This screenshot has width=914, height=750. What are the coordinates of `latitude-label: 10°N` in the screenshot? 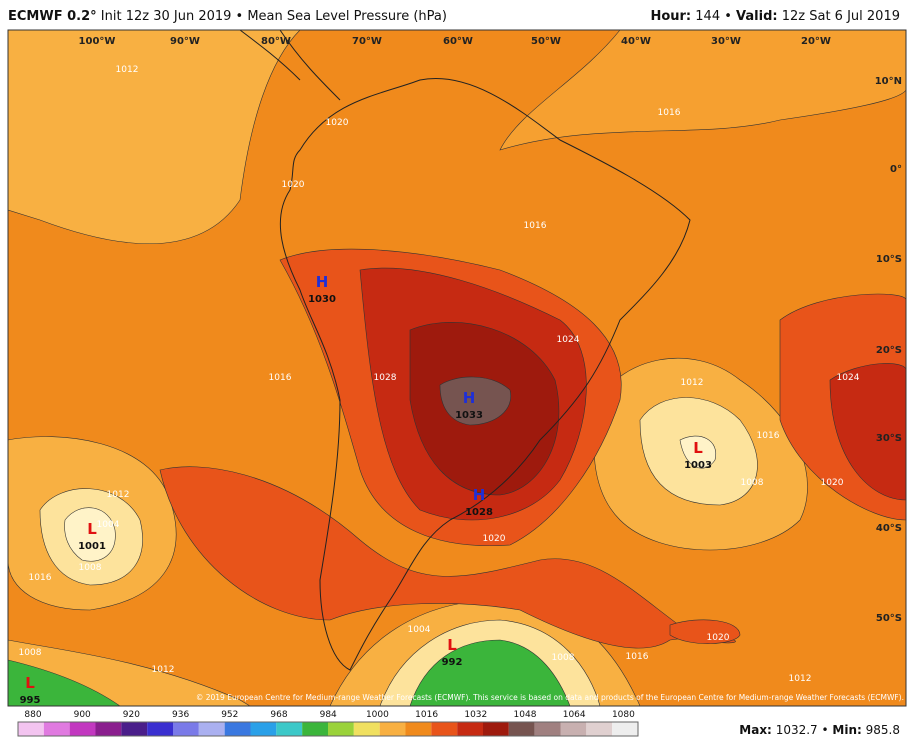 It's located at (888, 81).